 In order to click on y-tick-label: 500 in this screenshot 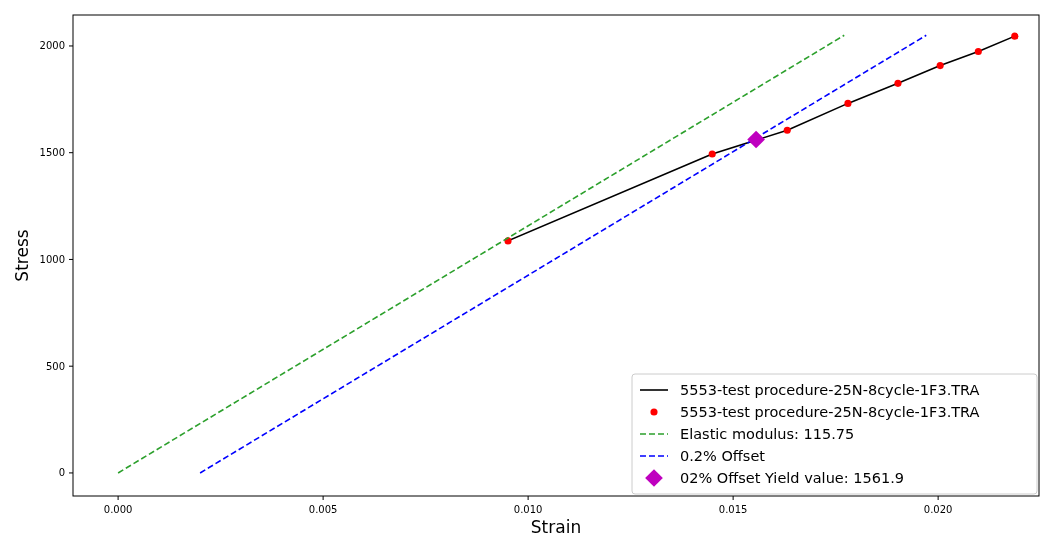, I will do `click(55, 366)`.